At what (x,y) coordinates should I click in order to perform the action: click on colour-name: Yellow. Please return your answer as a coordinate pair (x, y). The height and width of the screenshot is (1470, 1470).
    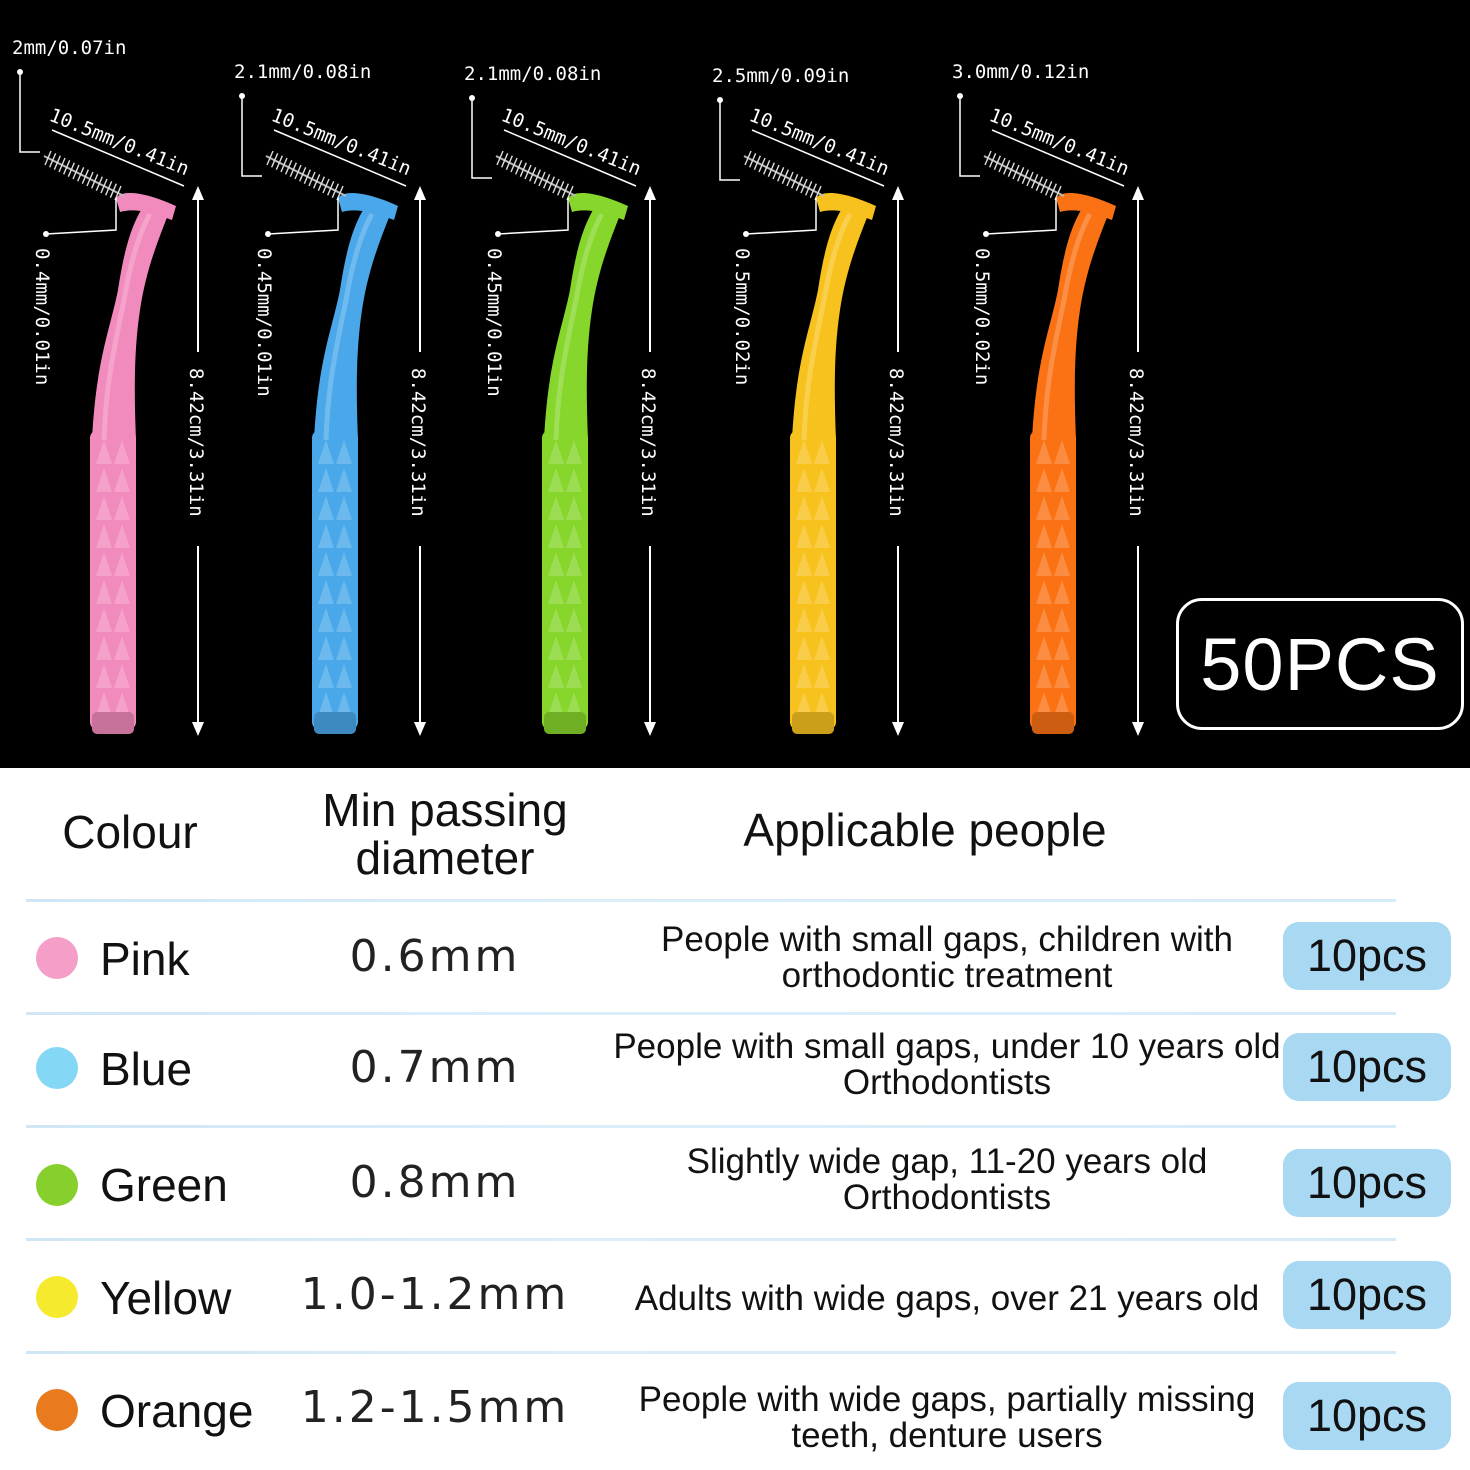
    Looking at the image, I should click on (166, 1298).